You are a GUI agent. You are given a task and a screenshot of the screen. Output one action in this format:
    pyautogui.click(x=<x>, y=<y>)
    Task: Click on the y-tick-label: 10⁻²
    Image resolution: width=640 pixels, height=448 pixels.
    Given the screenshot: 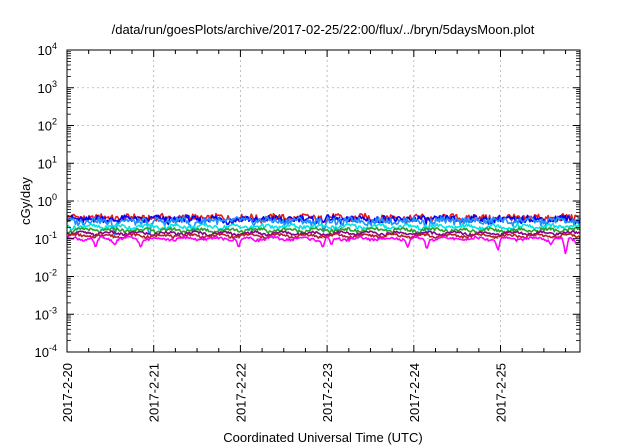 What is the action you would take?
    pyautogui.click(x=46, y=276)
    